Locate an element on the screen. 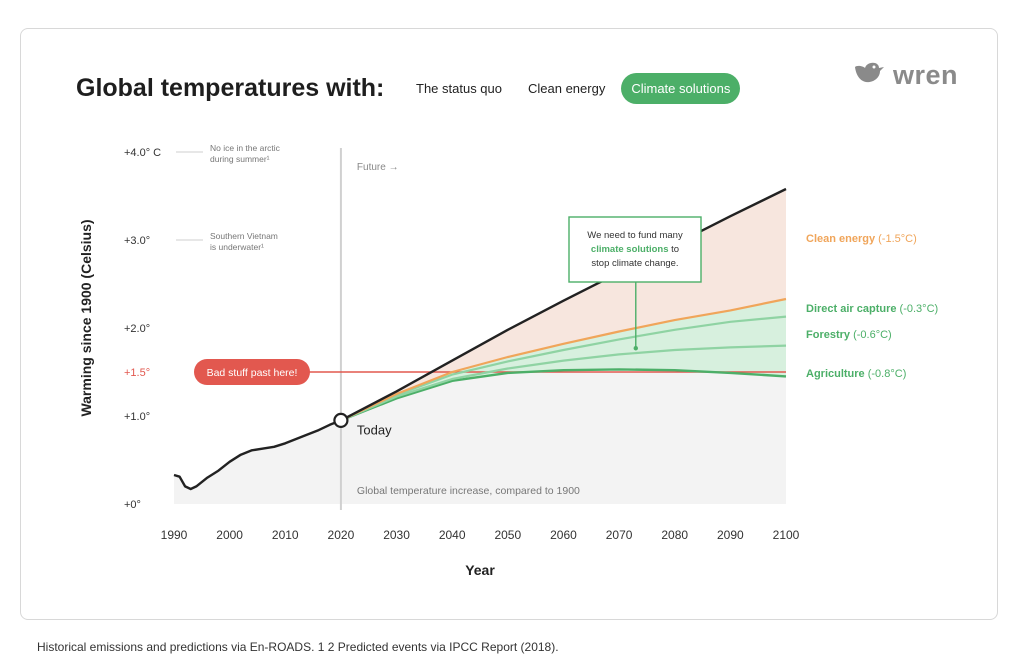 This screenshot has width=1024, height=669. future-label: Future → is located at coordinates (378, 167).